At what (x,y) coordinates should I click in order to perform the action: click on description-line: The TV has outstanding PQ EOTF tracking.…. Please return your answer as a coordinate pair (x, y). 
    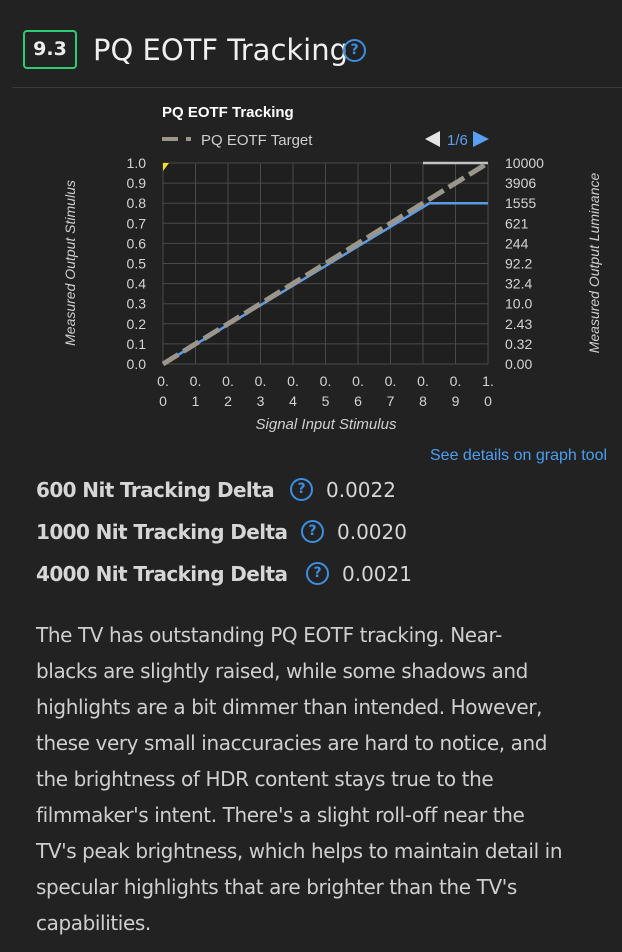
    Looking at the image, I should click on (269, 635).